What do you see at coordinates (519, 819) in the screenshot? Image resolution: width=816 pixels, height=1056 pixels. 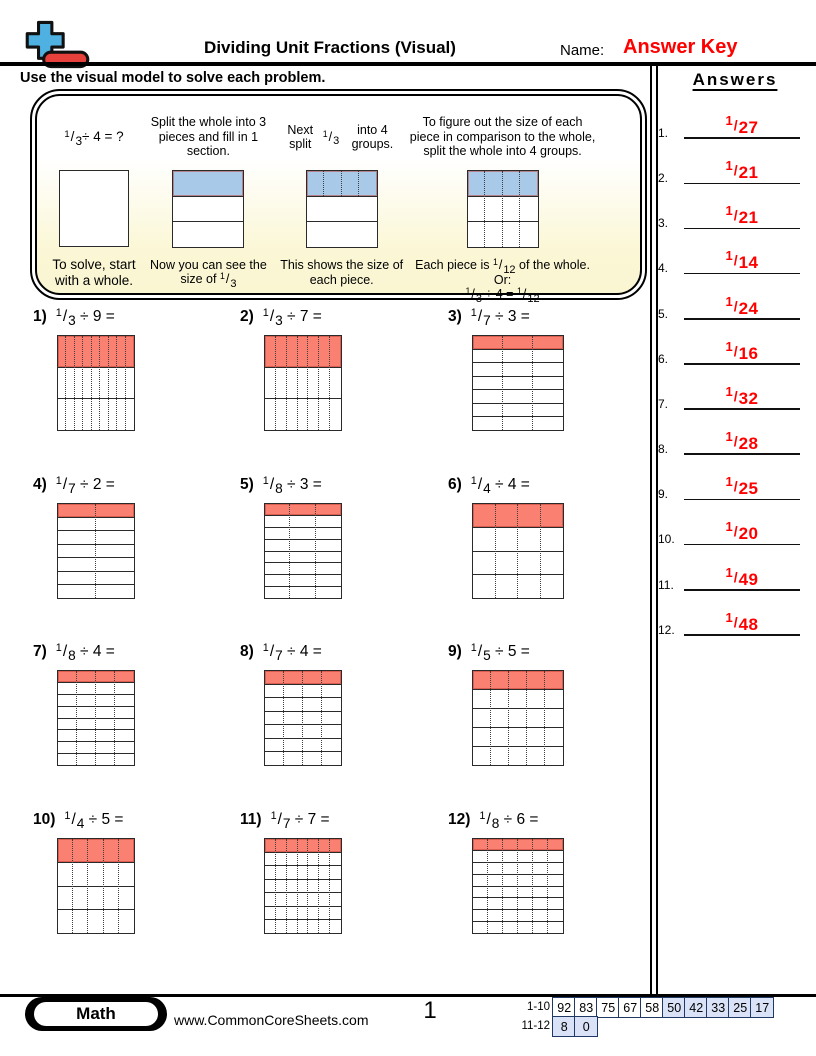 I see `problem-operation: ÷ 6 =` at bounding box center [519, 819].